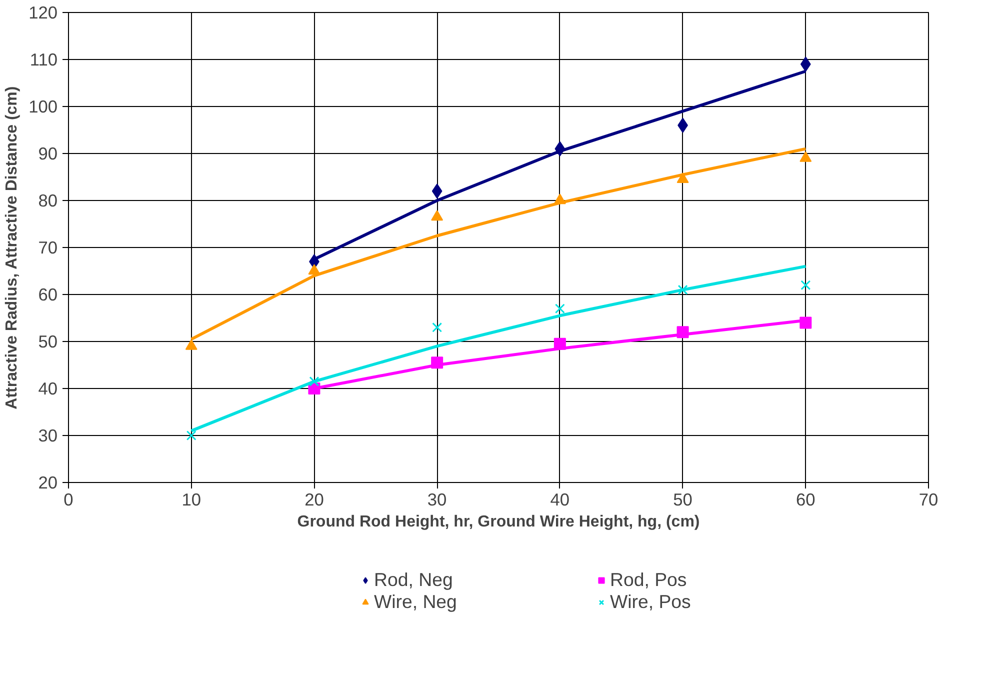 The height and width of the screenshot is (677, 985). I want to click on y-tick-label: 60, so click(48, 294).